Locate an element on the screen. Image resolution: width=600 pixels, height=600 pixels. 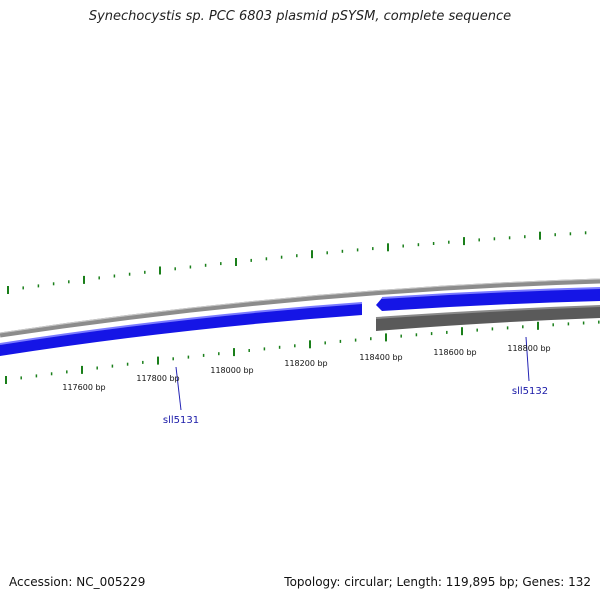
position-label: 118000 bp is located at coordinates (231, 370).